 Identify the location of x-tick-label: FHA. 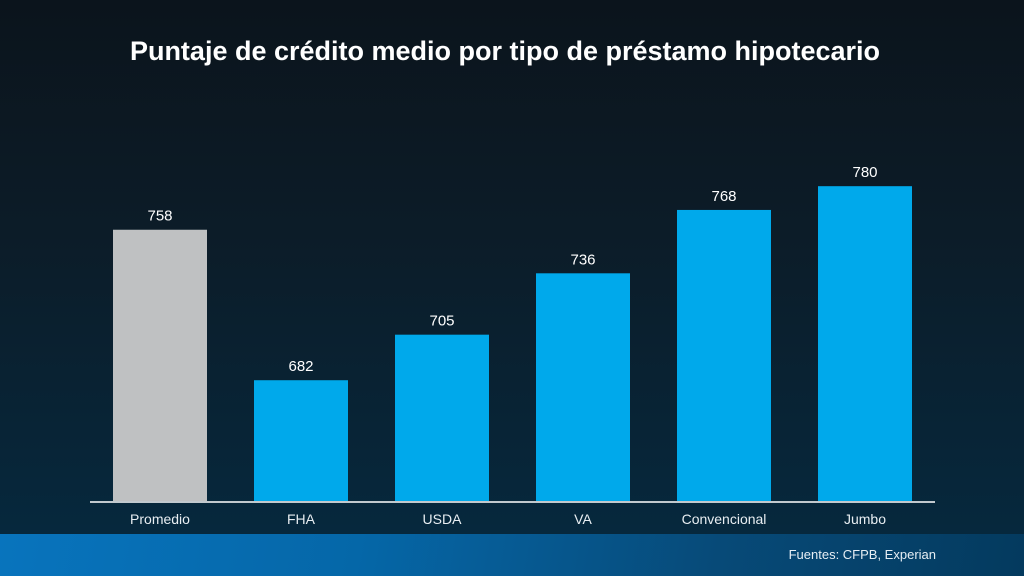
(301, 519).